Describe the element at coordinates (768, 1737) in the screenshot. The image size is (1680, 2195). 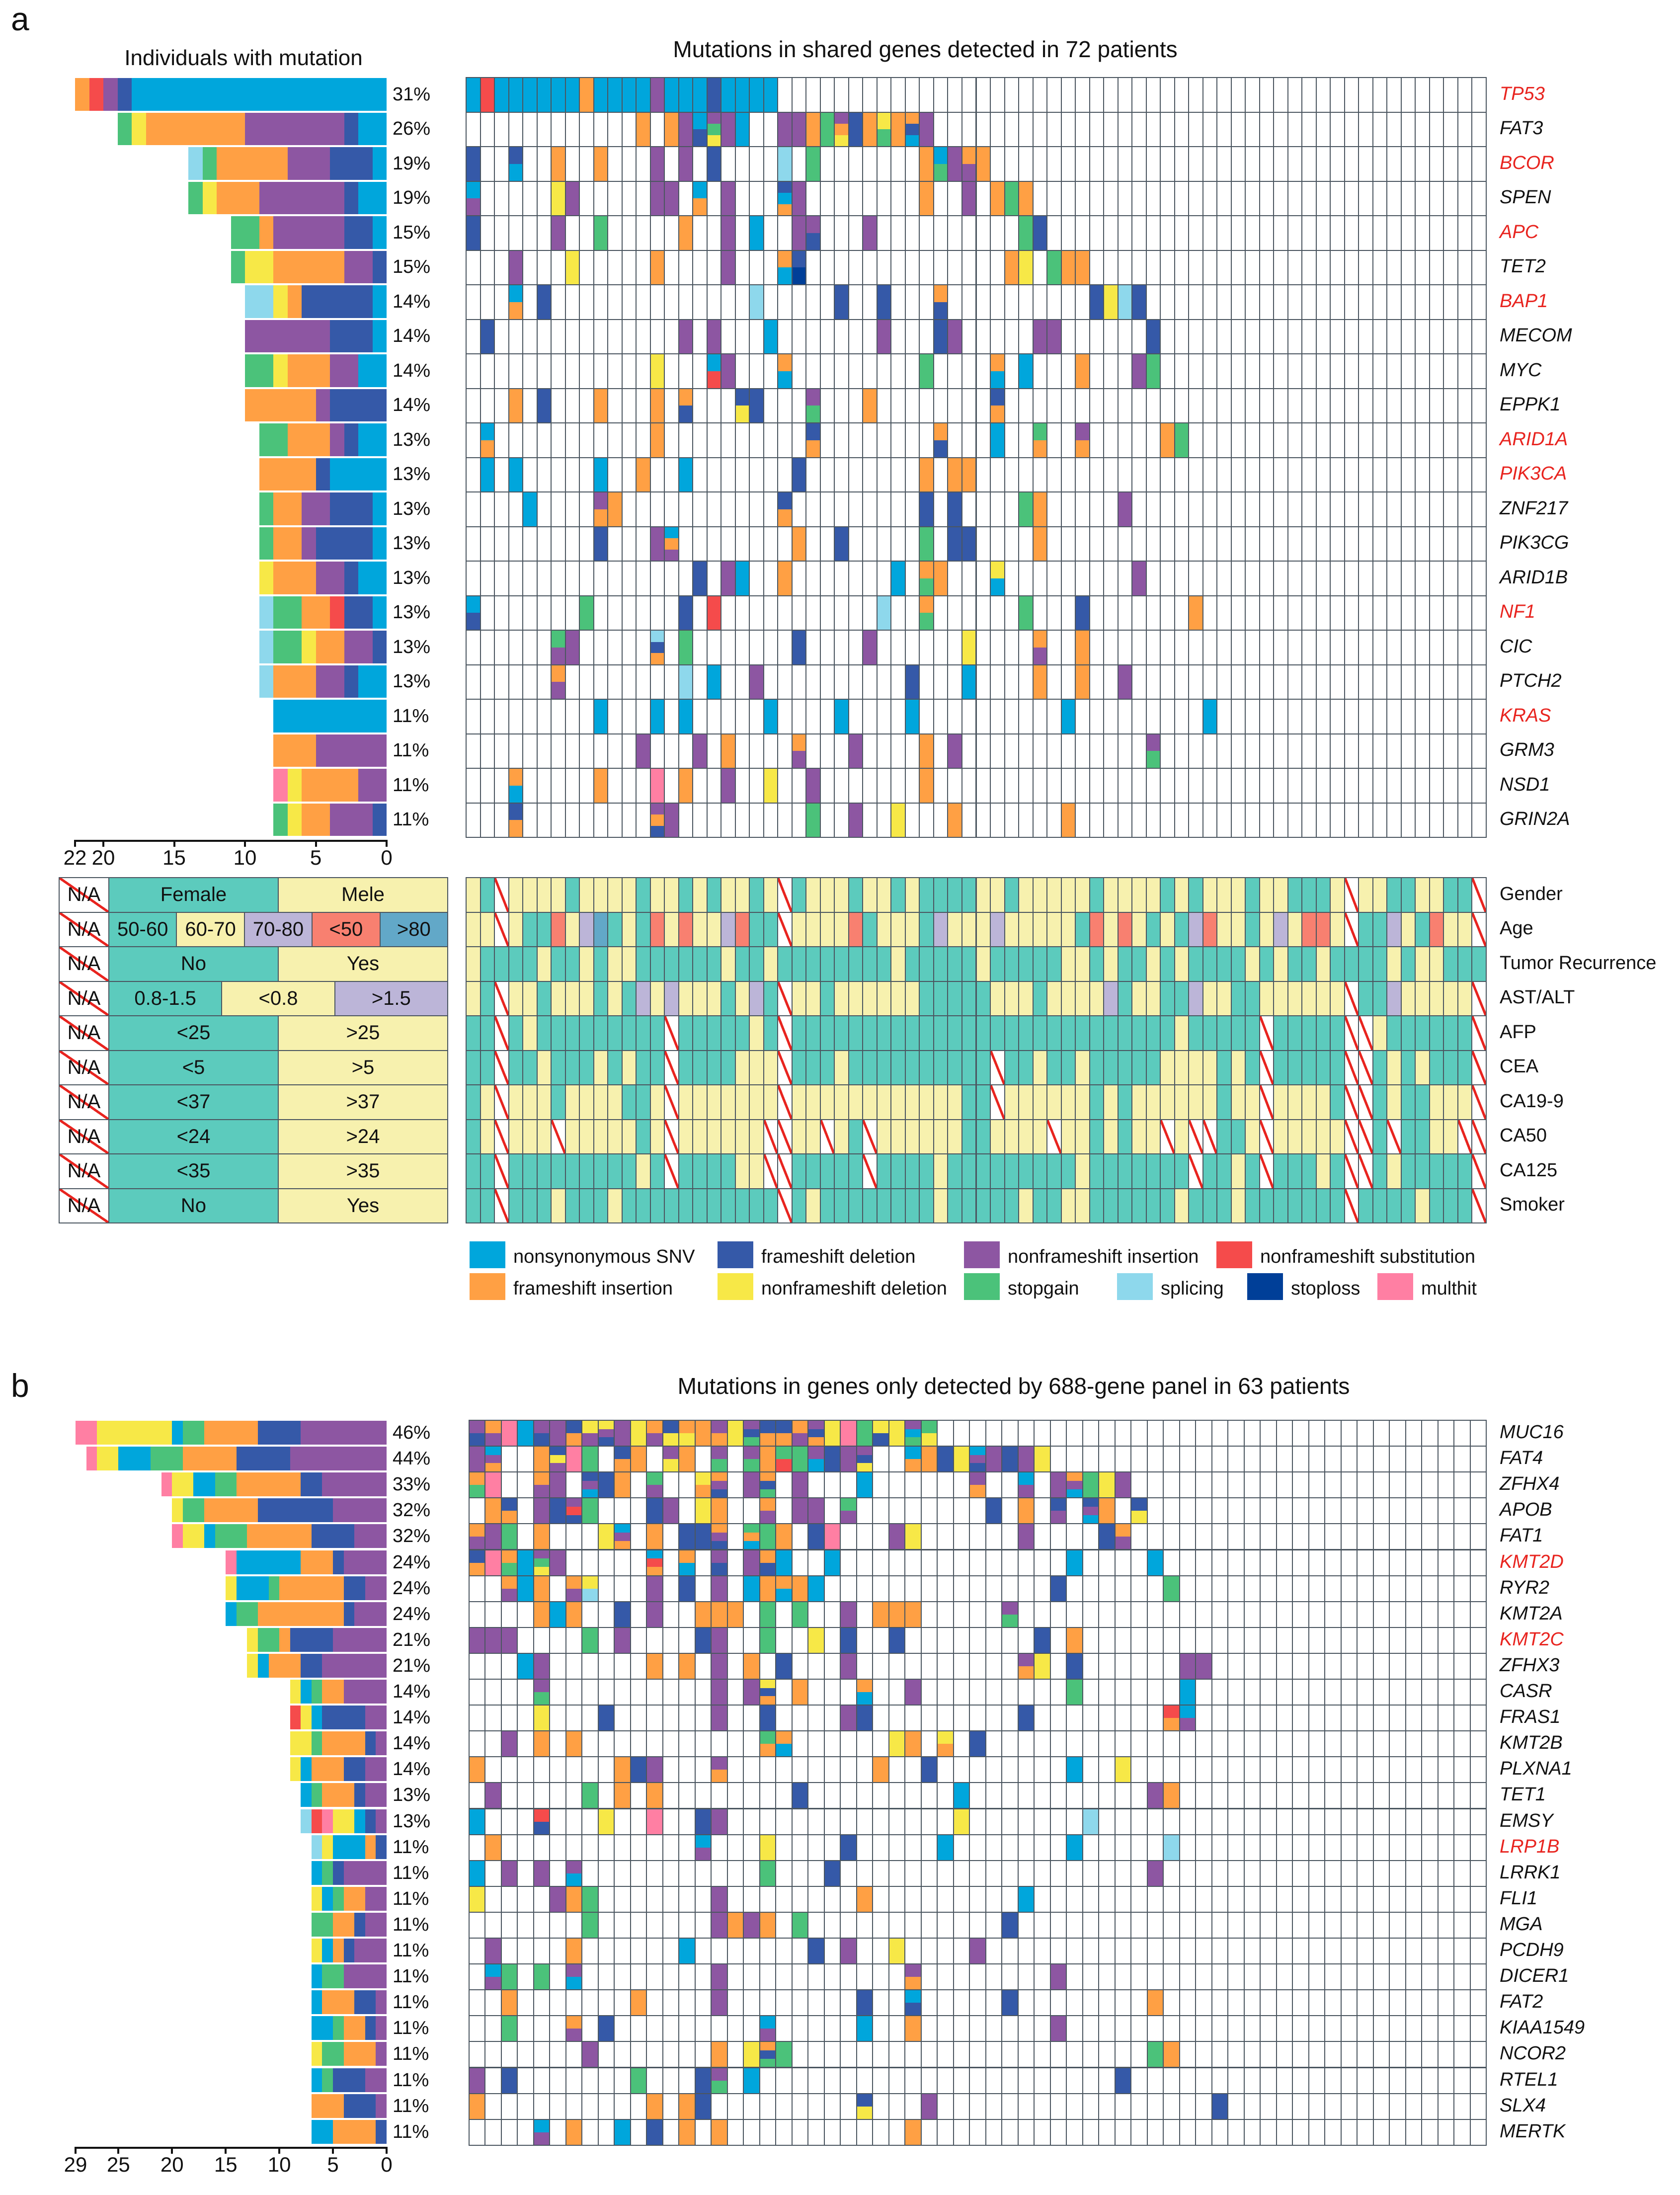
I see `mutation-G` at that location.